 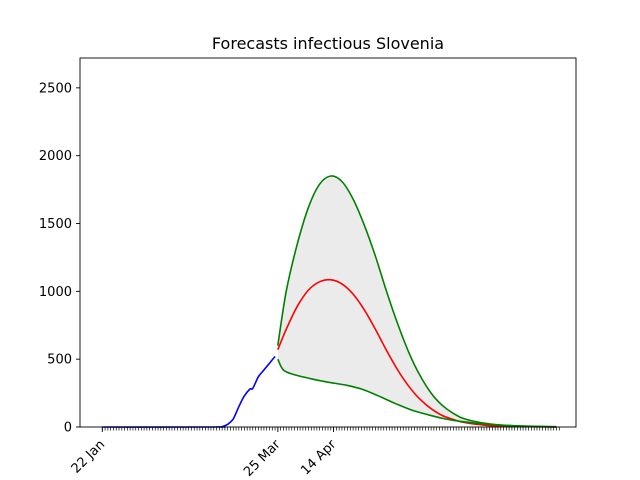 I want to click on y-tick-label: 1500, so click(x=55, y=224).